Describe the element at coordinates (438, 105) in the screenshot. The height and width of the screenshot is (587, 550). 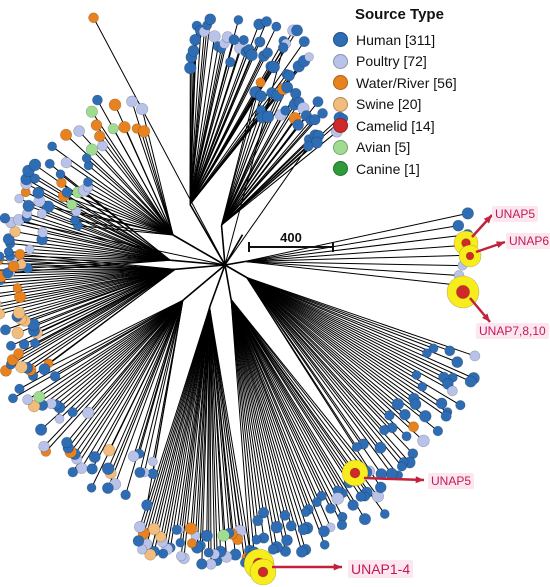
I see `legend-item-swine: Swine [20]` at that location.